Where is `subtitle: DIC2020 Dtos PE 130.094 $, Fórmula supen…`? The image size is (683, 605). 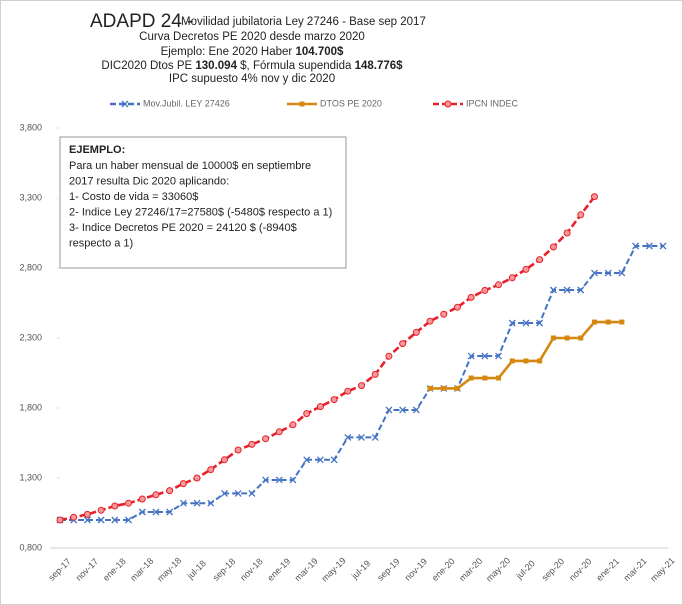 subtitle: DIC2020 Dtos PE 130.094 $, Fórmula supen… is located at coordinates (252, 66).